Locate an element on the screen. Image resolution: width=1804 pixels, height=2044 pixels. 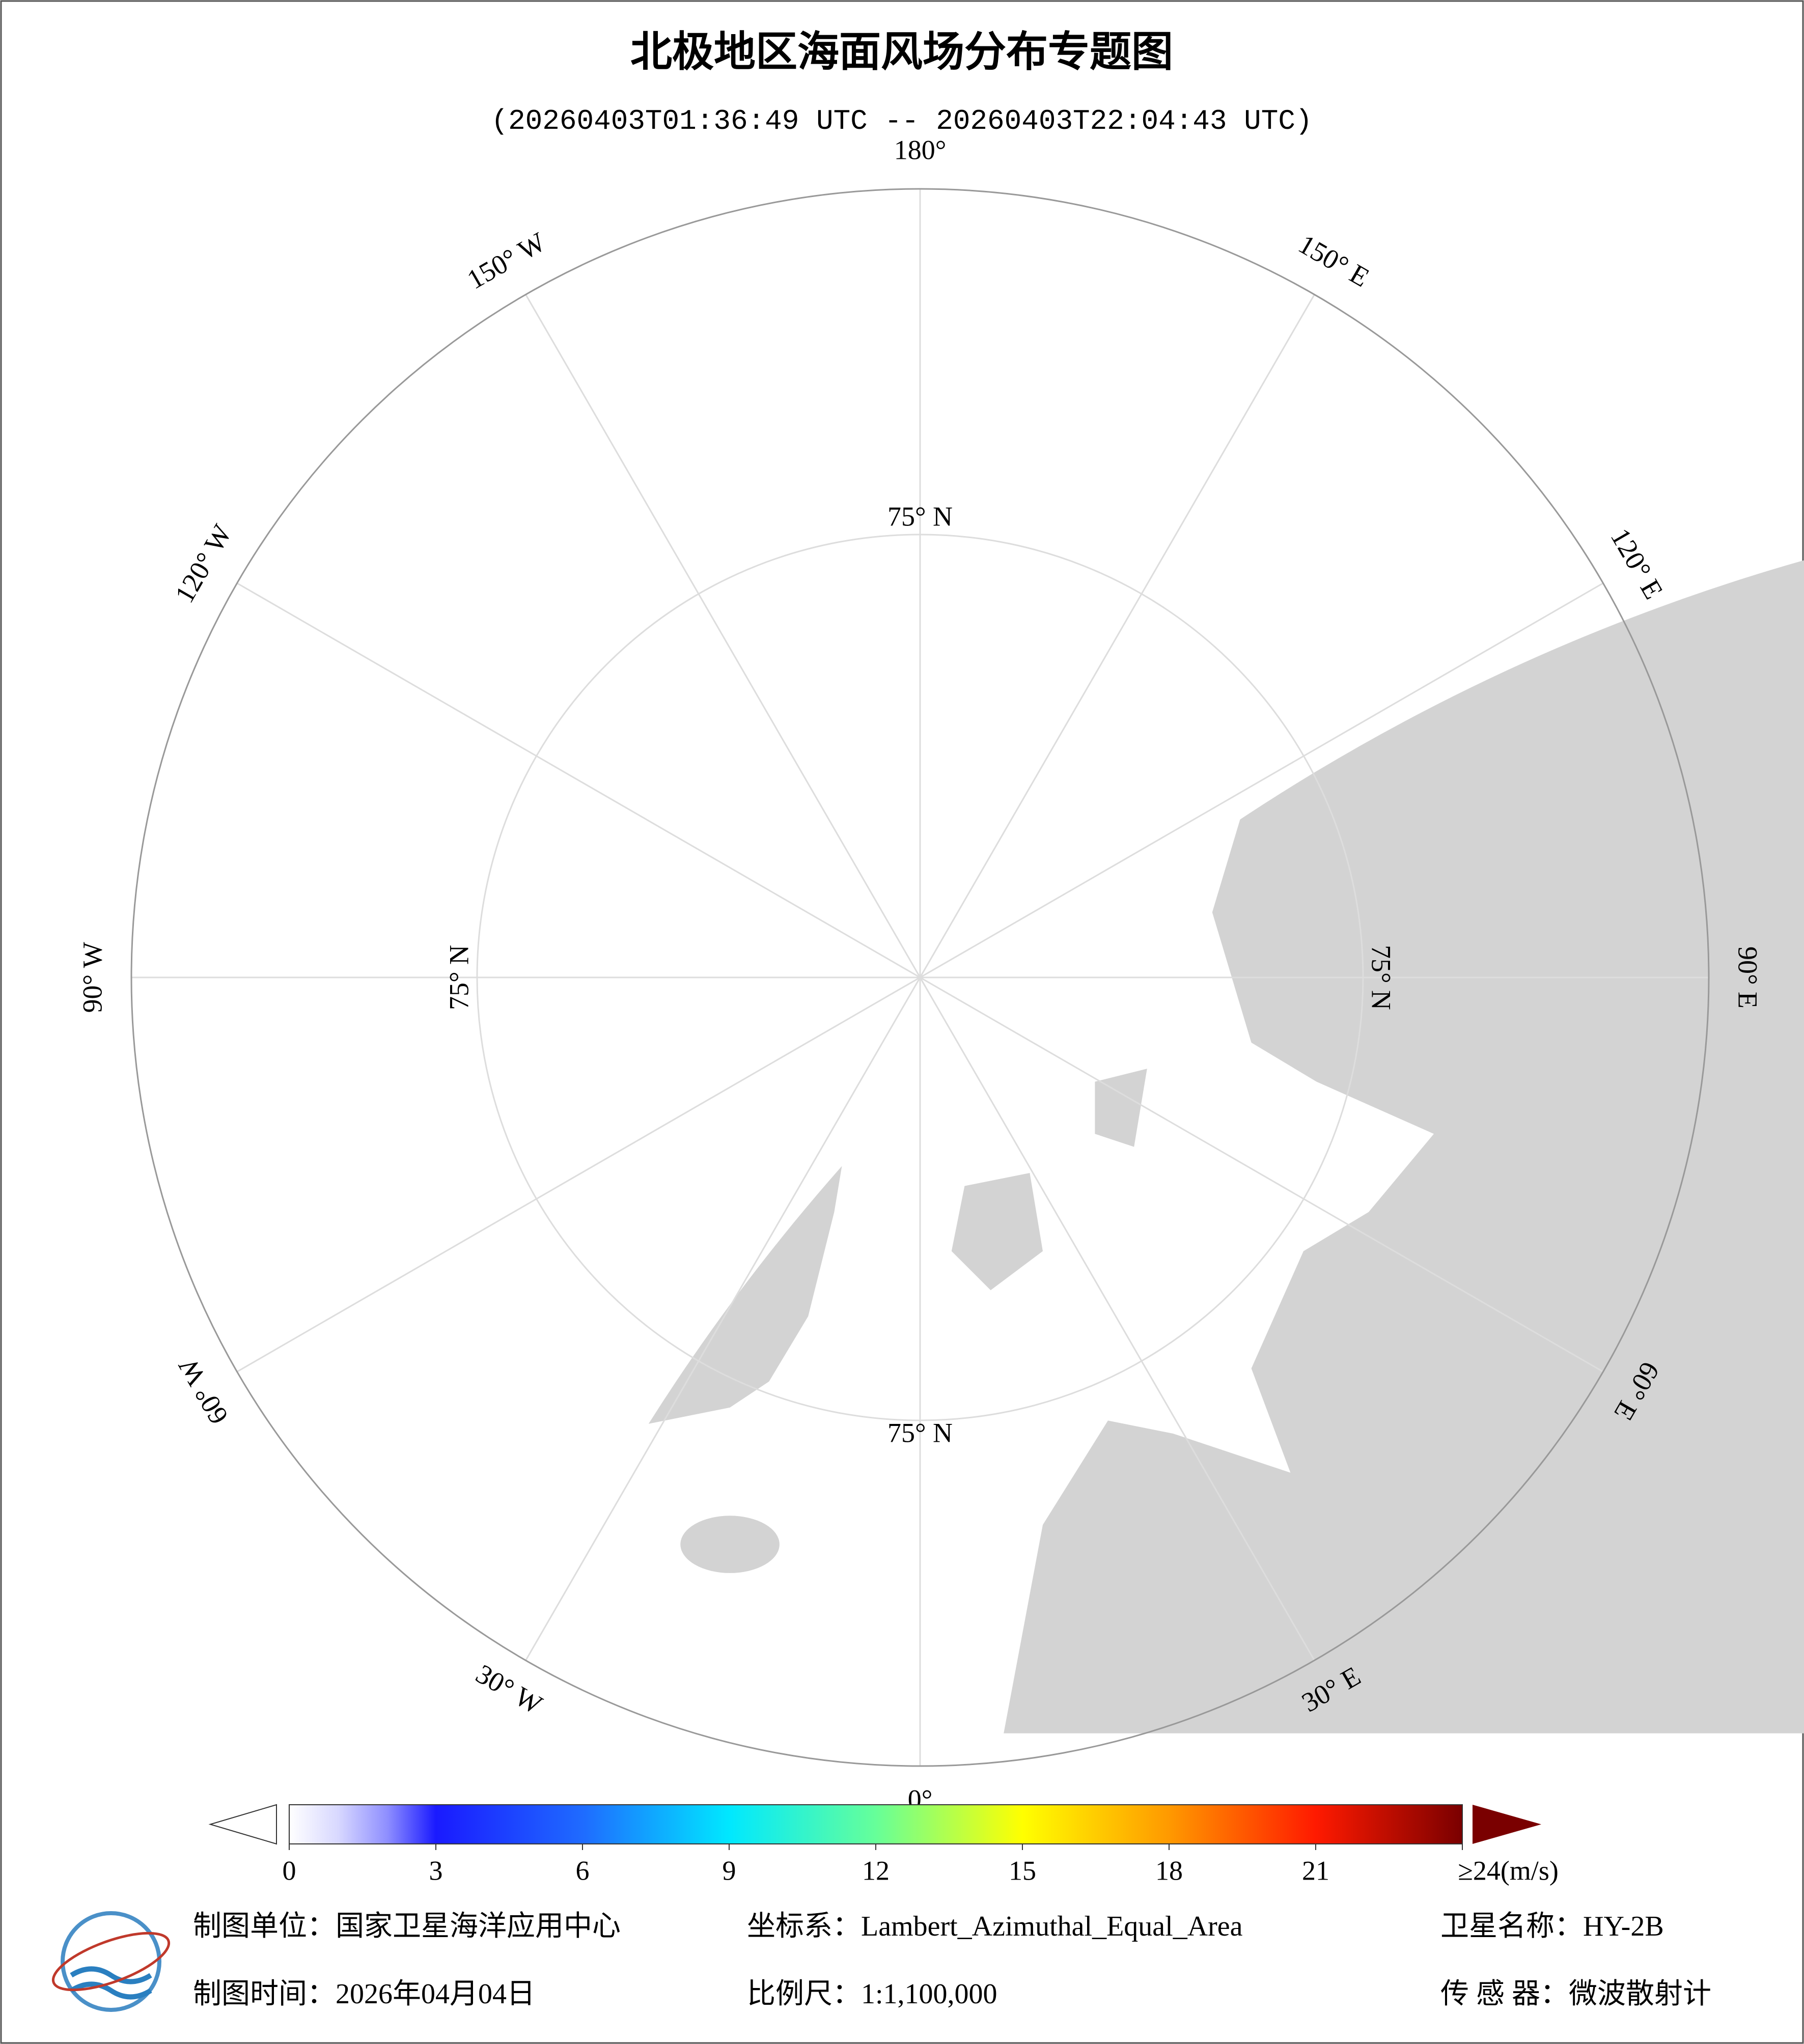
footer-crs: 坐标系：Lambert_Azimuthal_Equal_Area is located at coordinates (995, 1926).